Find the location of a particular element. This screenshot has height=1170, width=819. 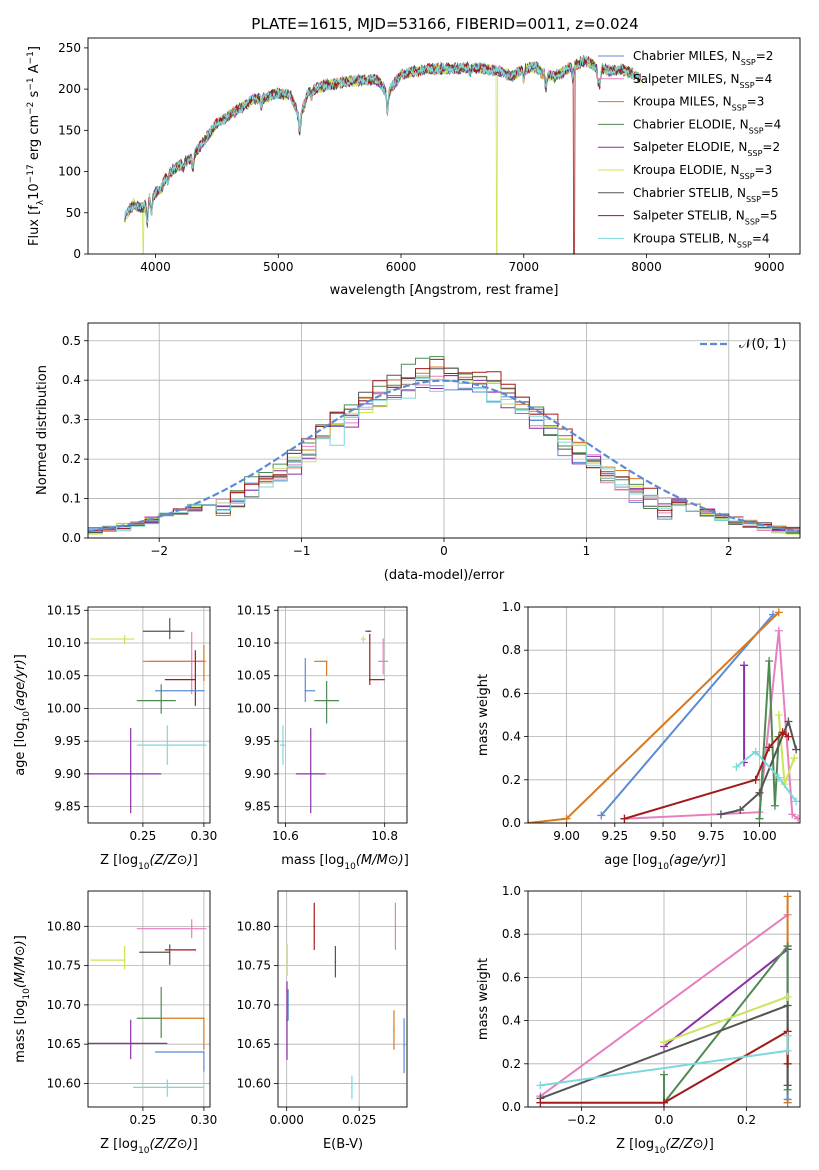

x-axis-label: wavelength [Angstrom, rest frame] is located at coordinates (444, 290).